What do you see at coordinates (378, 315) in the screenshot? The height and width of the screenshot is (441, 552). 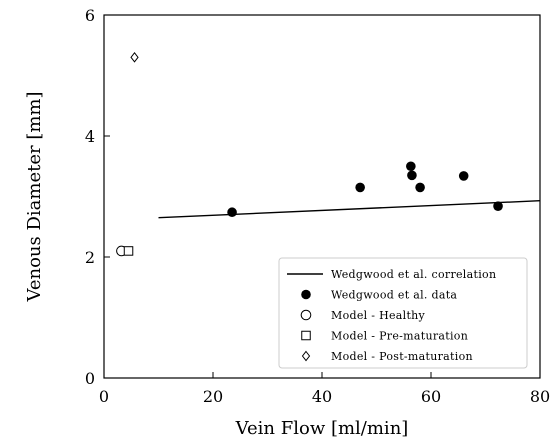 I see `legend-label: Model - Healthy` at bounding box center [378, 315].